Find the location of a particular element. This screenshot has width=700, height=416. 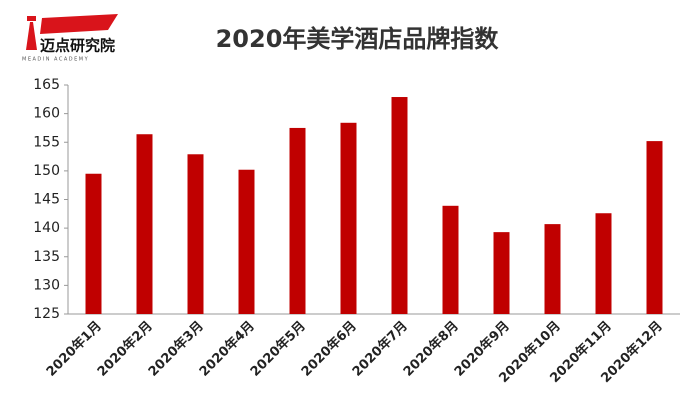

logo-lighthouse is located at coordinates (31, 36).